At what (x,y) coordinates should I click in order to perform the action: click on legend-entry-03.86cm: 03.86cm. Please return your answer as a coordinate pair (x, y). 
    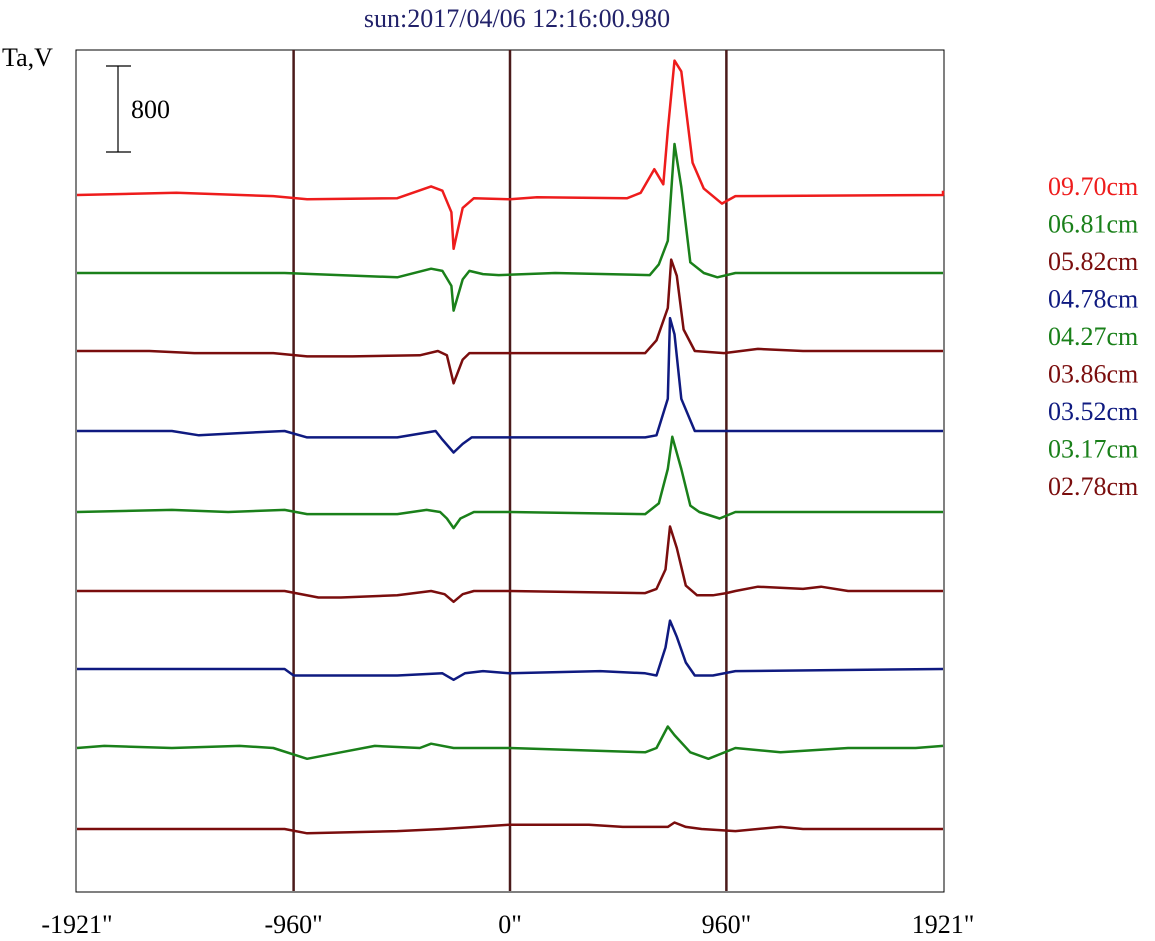
    Looking at the image, I should click on (1093, 374).